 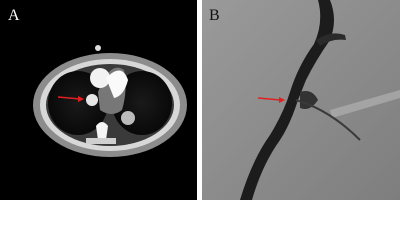 What do you see at coordinates (214, 15) in the screenshot?
I see `panel-label: B` at bounding box center [214, 15].